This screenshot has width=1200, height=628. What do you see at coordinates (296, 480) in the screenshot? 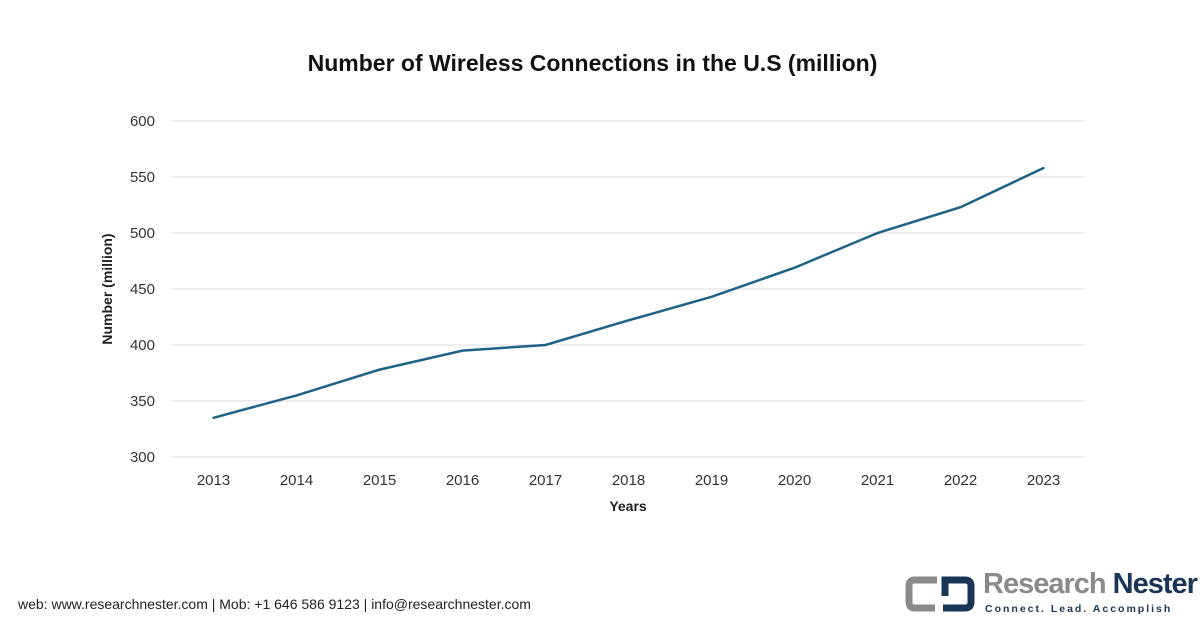
I see `x-tick-label: 2014` at bounding box center [296, 480].